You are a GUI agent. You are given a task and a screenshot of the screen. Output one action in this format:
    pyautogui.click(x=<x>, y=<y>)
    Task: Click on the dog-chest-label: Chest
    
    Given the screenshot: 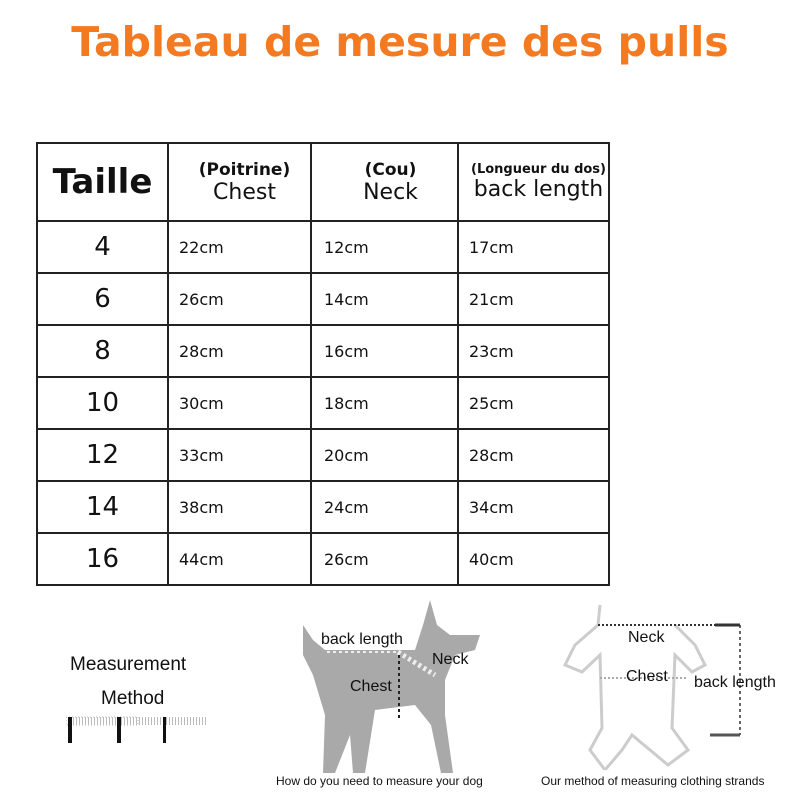 What is the action you would take?
    pyautogui.click(x=371, y=686)
    